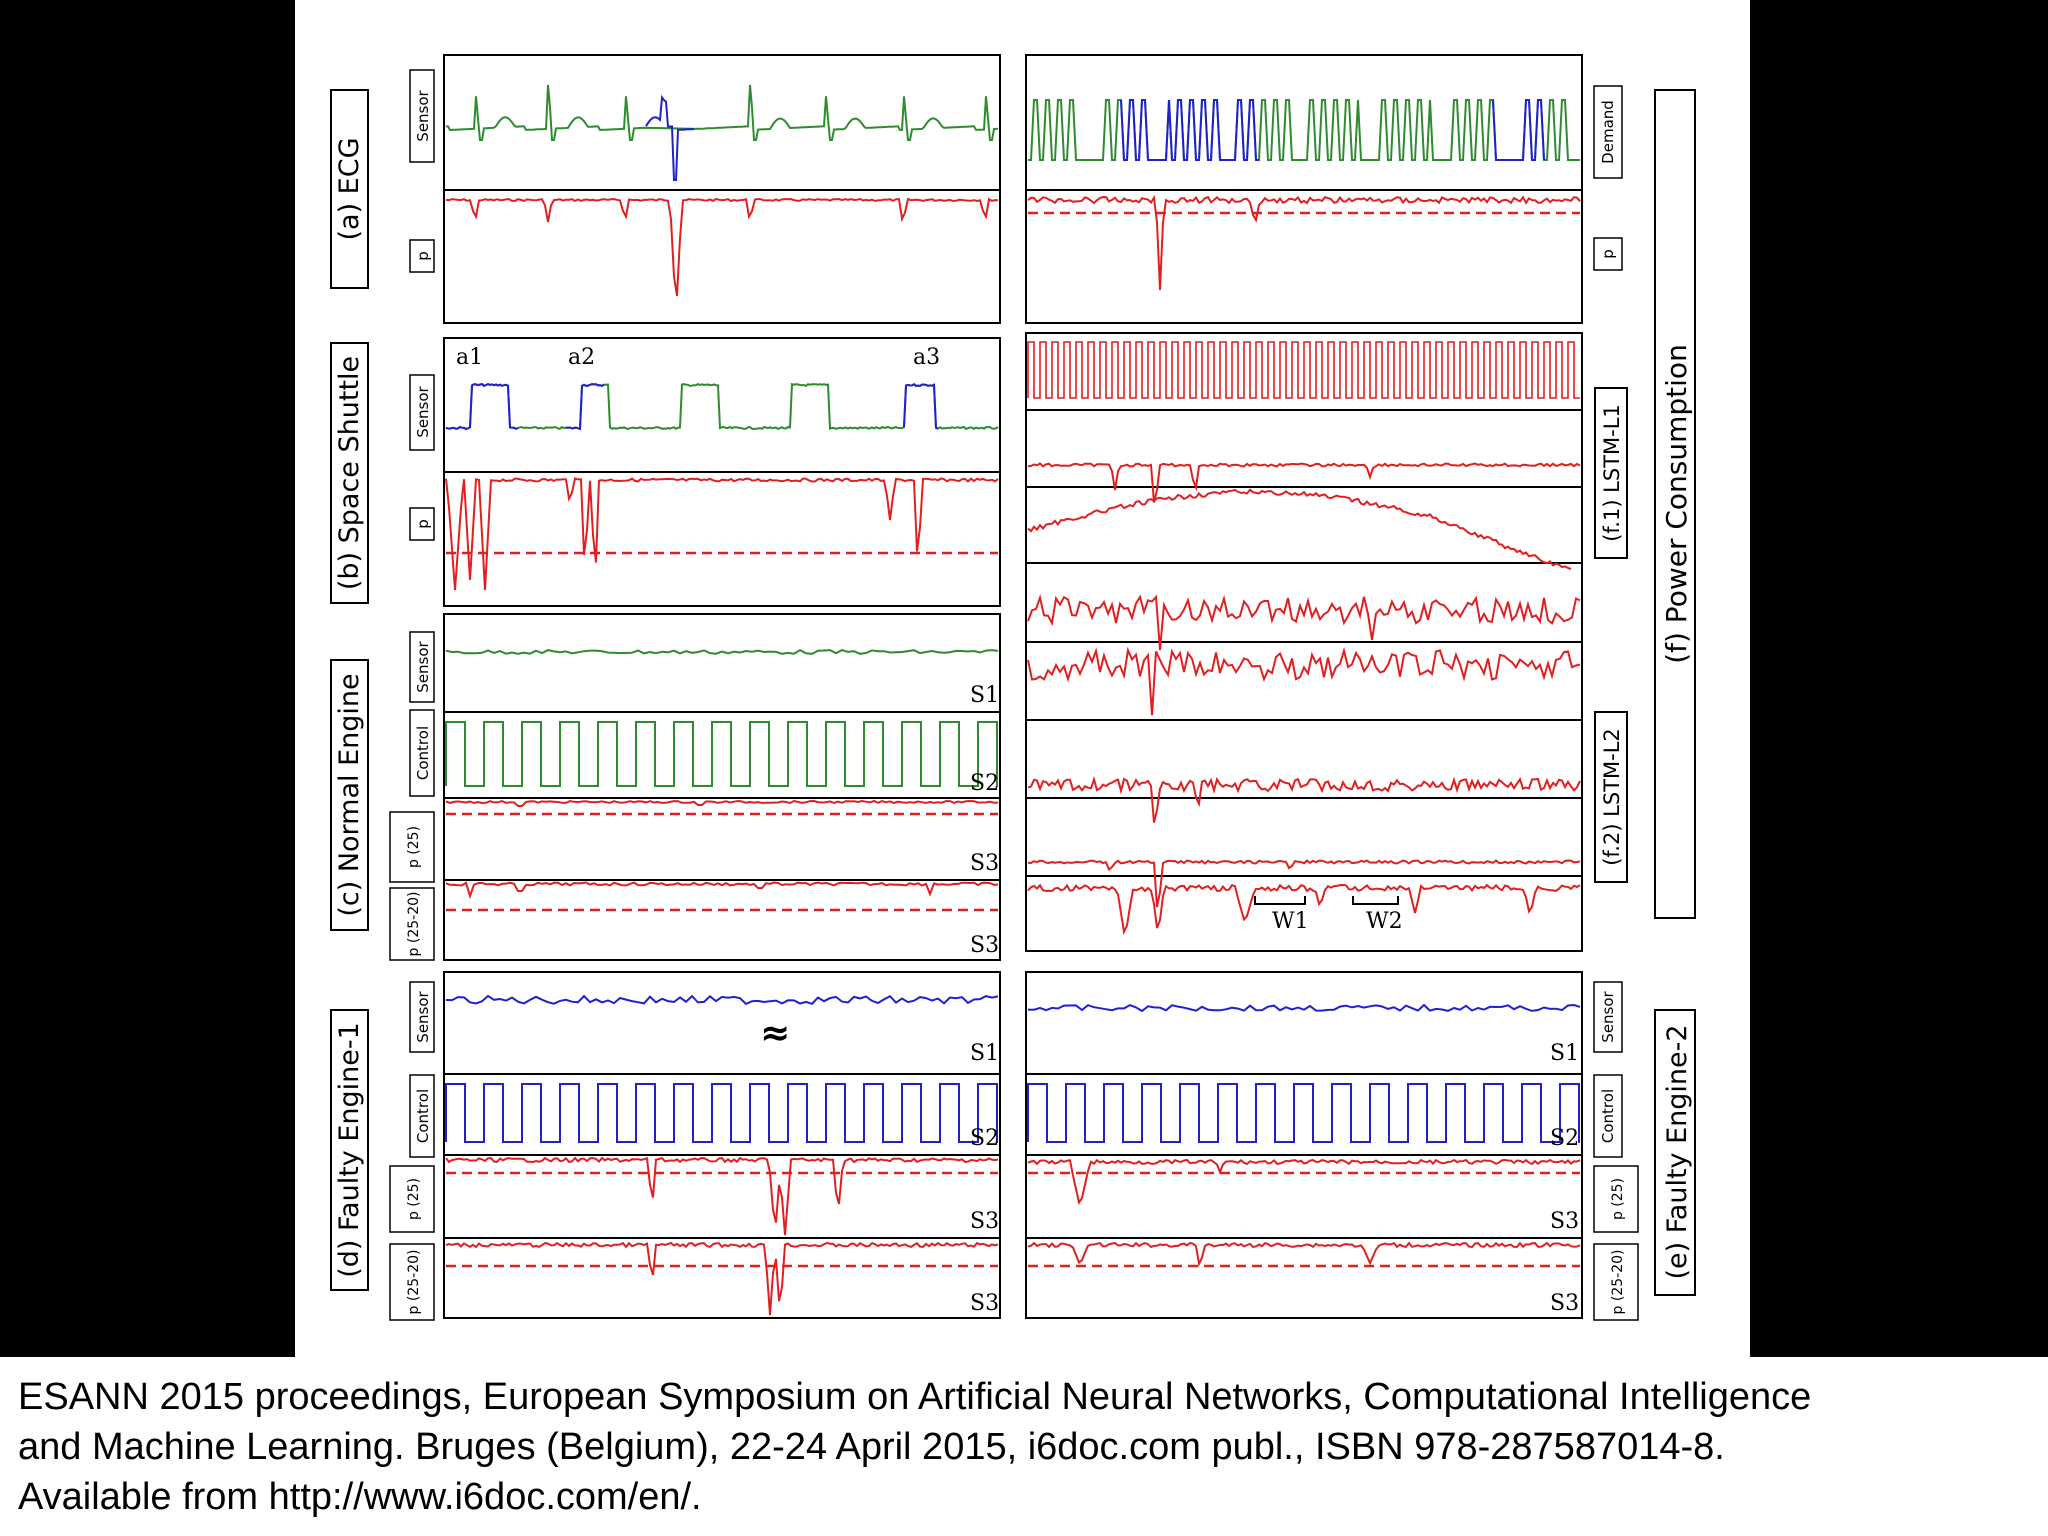 This screenshot has height=1536, width=2048. Describe the element at coordinates (1304, 681) in the screenshot. I see `trace-l2-row1` at that location.